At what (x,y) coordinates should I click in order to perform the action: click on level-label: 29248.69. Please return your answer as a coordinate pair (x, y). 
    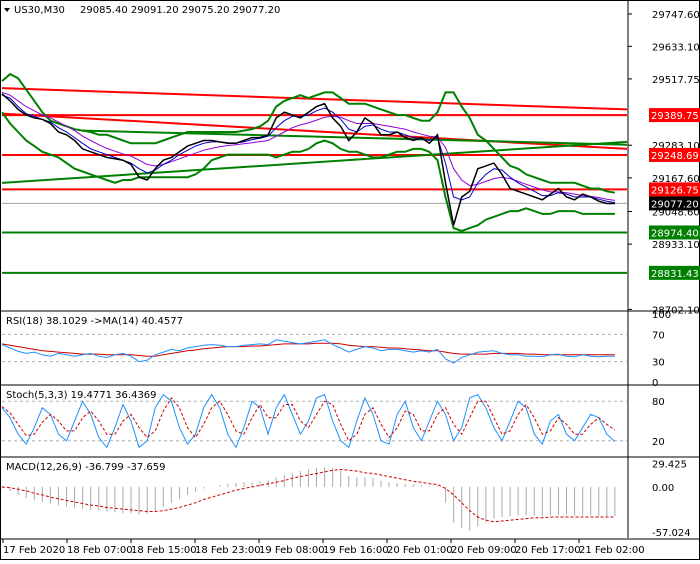
    Looking at the image, I should click on (675, 156).